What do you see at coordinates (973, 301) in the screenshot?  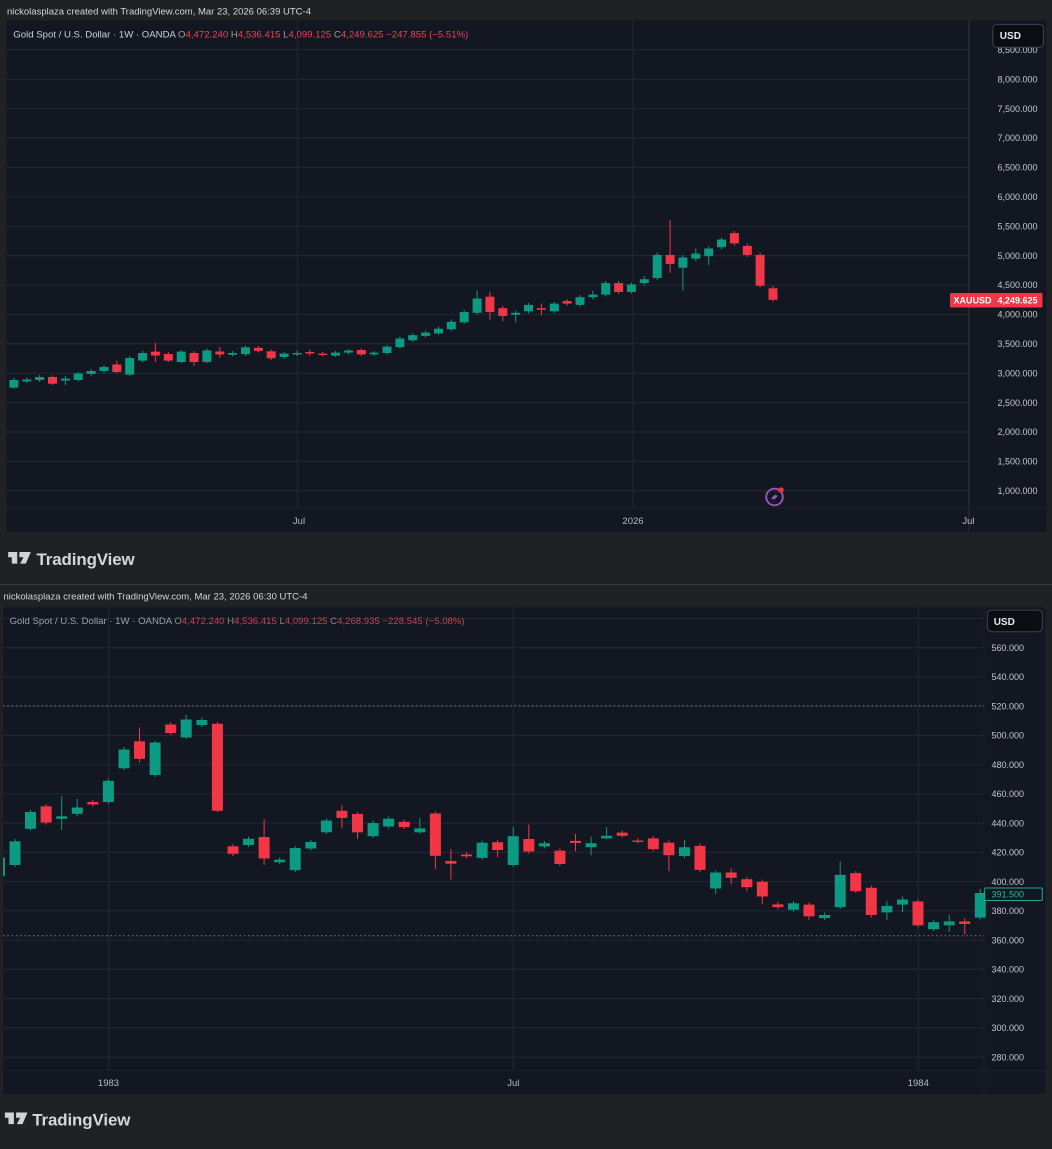 I see `svg-text: XAUUSD` at bounding box center [973, 301].